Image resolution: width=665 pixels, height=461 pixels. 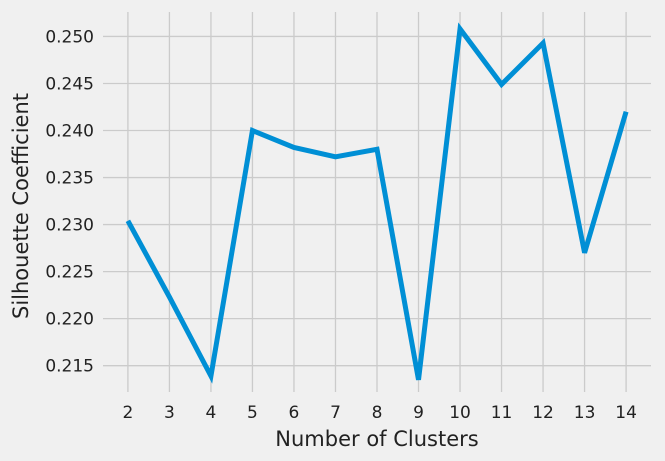 What do you see at coordinates (169, 413) in the screenshot?
I see `x-tick-label: 3` at bounding box center [169, 413].